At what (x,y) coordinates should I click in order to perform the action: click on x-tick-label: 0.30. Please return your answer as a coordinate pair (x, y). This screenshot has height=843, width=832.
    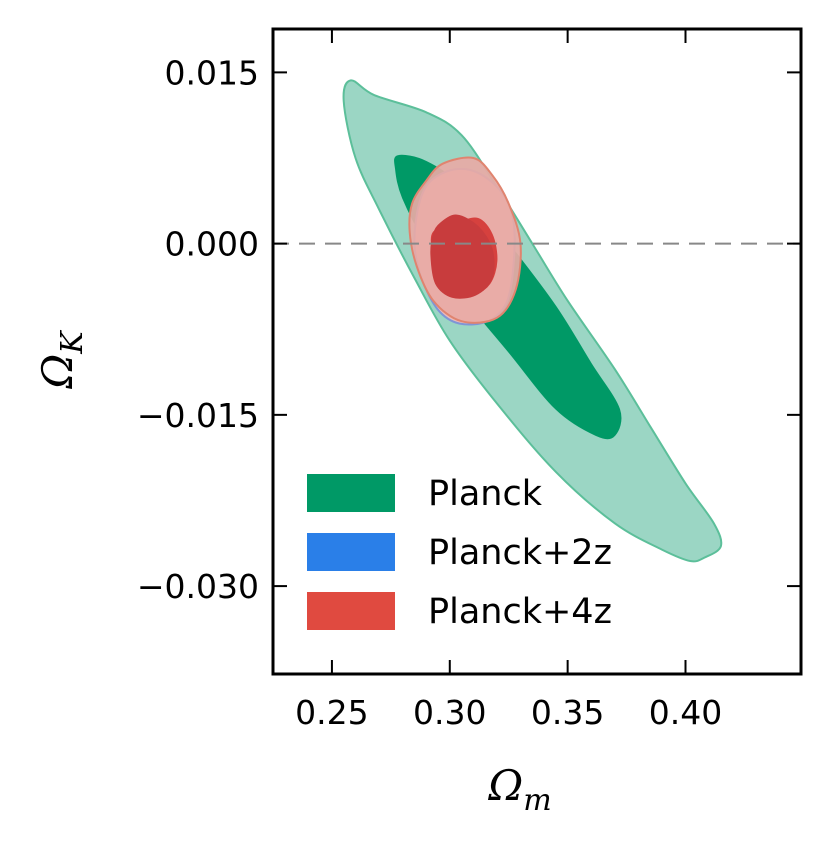
    Looking at the image, I should click on (449, 712).